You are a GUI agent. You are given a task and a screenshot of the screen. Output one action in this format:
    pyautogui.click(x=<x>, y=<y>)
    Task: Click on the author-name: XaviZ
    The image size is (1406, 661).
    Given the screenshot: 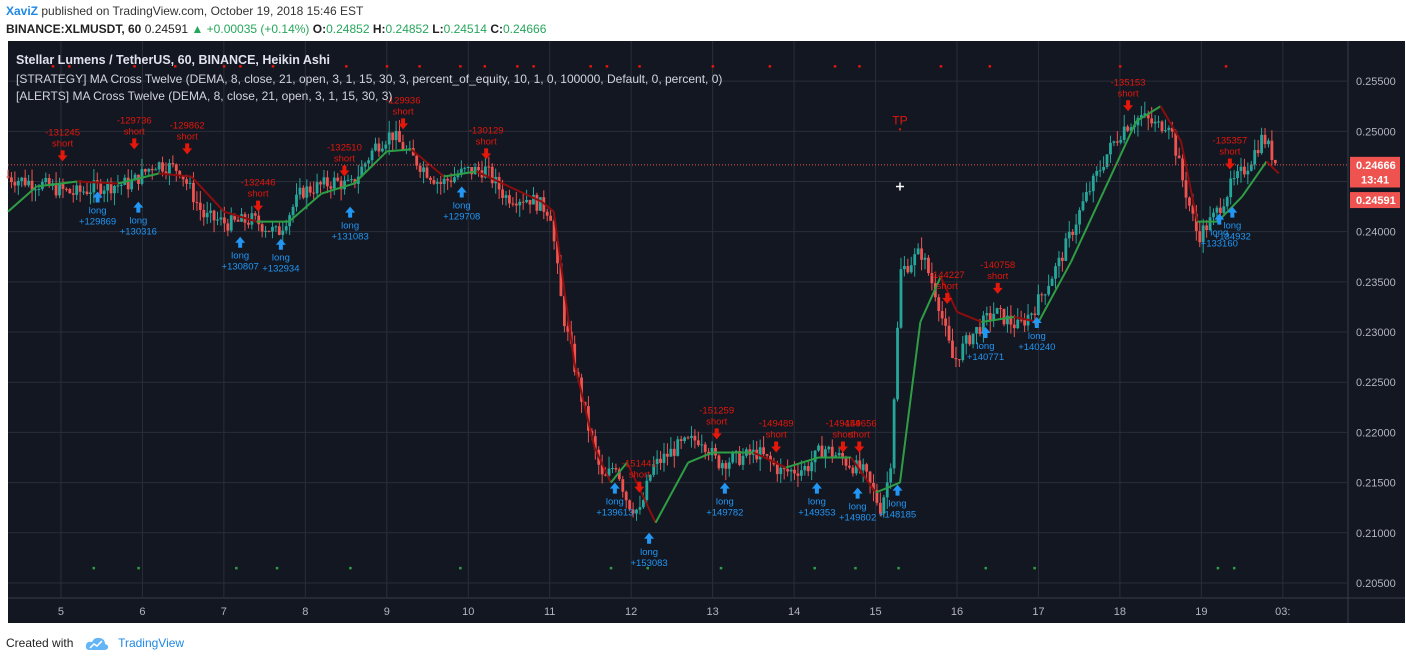 What is the action you would take?
    pyautogui.click(x=22, y=11)
    